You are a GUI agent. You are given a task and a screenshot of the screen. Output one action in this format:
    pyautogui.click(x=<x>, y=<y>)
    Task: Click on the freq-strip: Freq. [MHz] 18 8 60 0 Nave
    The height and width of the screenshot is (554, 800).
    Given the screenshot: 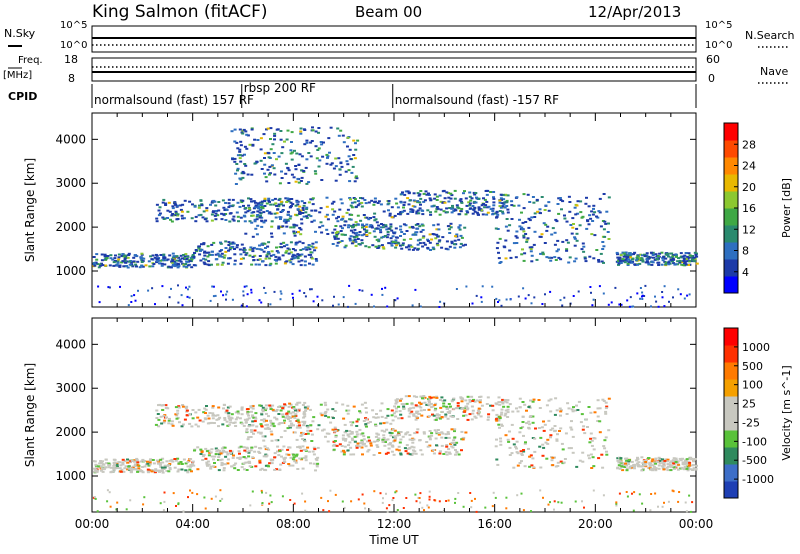 What is the action you would take?
    pyautogui.click(x=396, y=69)
    